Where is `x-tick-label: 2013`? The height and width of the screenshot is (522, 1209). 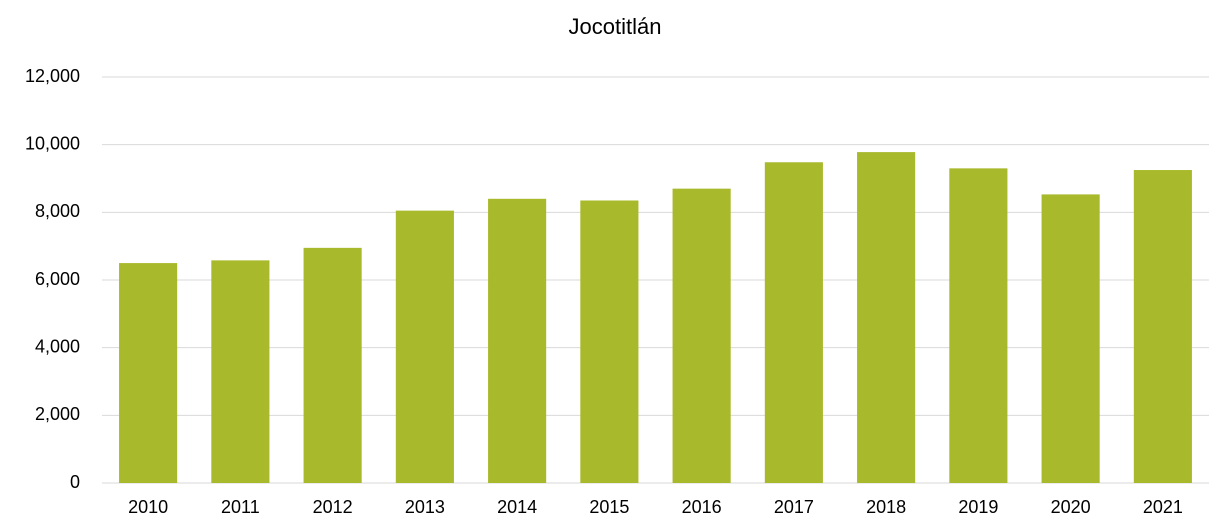 x-tick-label: 2013 is located at coordinates (425, 507).